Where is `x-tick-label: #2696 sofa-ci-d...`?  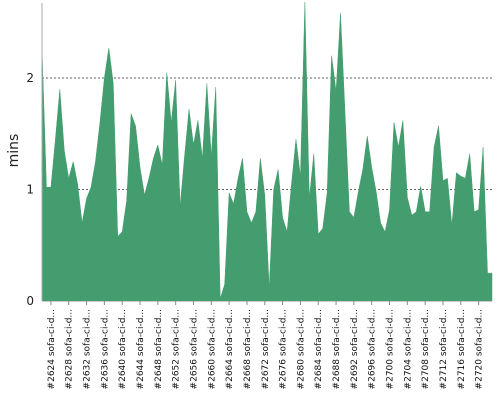 x-tick-label: #2696 sofa-ci-d... is located at coordinates (373, 349).